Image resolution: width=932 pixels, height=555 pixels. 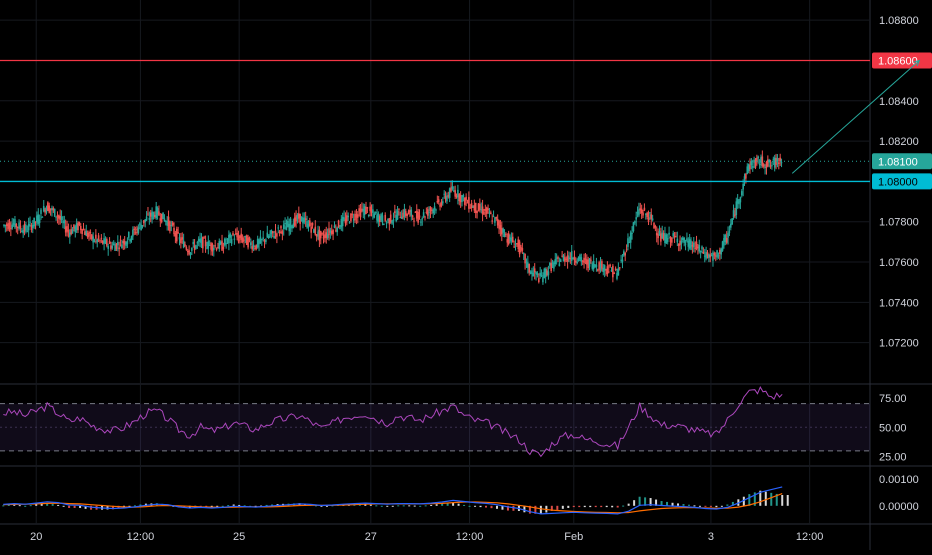 I want to click on x-tick-label: 12:00, so click(x=470, y=537).